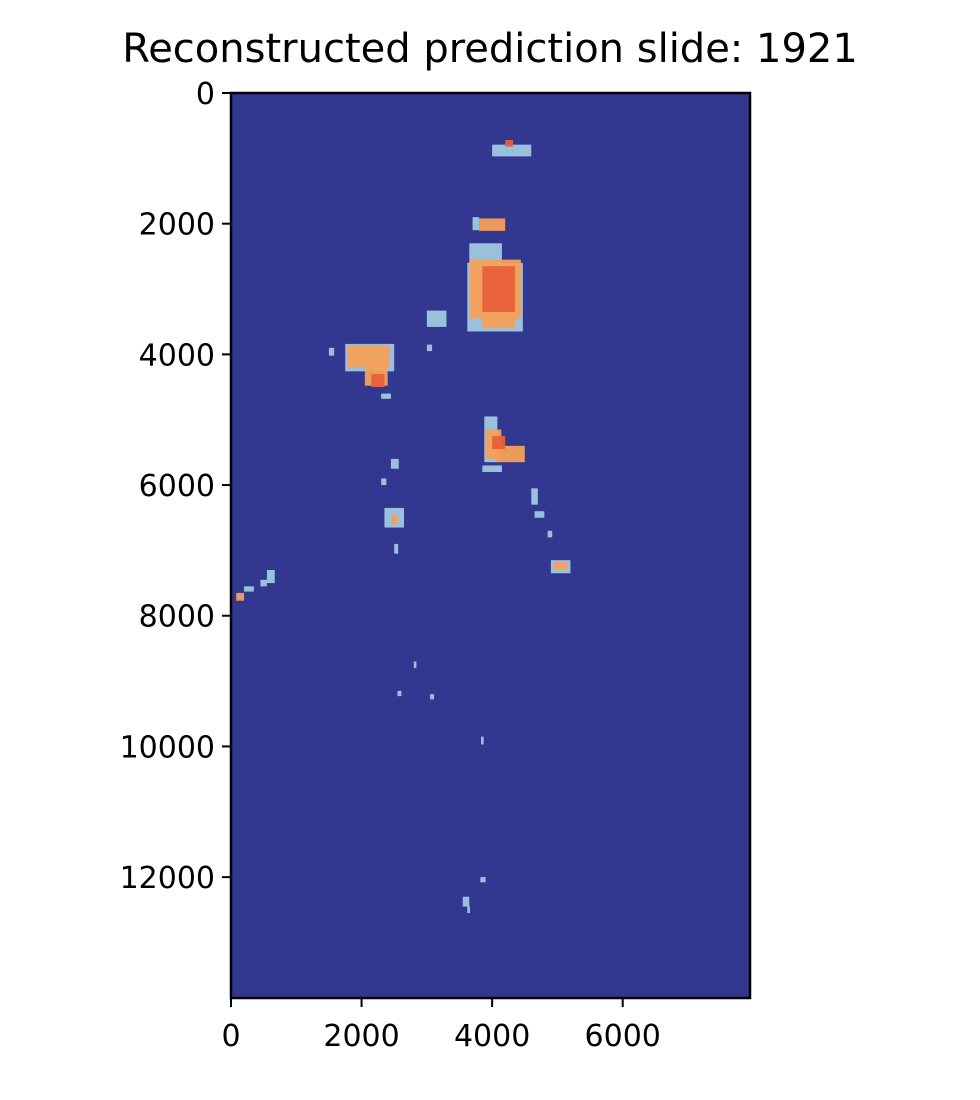 The height and width of the screenshot is (1100, 980). What do you see at coordinates (205, 94) in the screenshot?
I see `y-tick-label: 0` at bounding box center [205, 94].